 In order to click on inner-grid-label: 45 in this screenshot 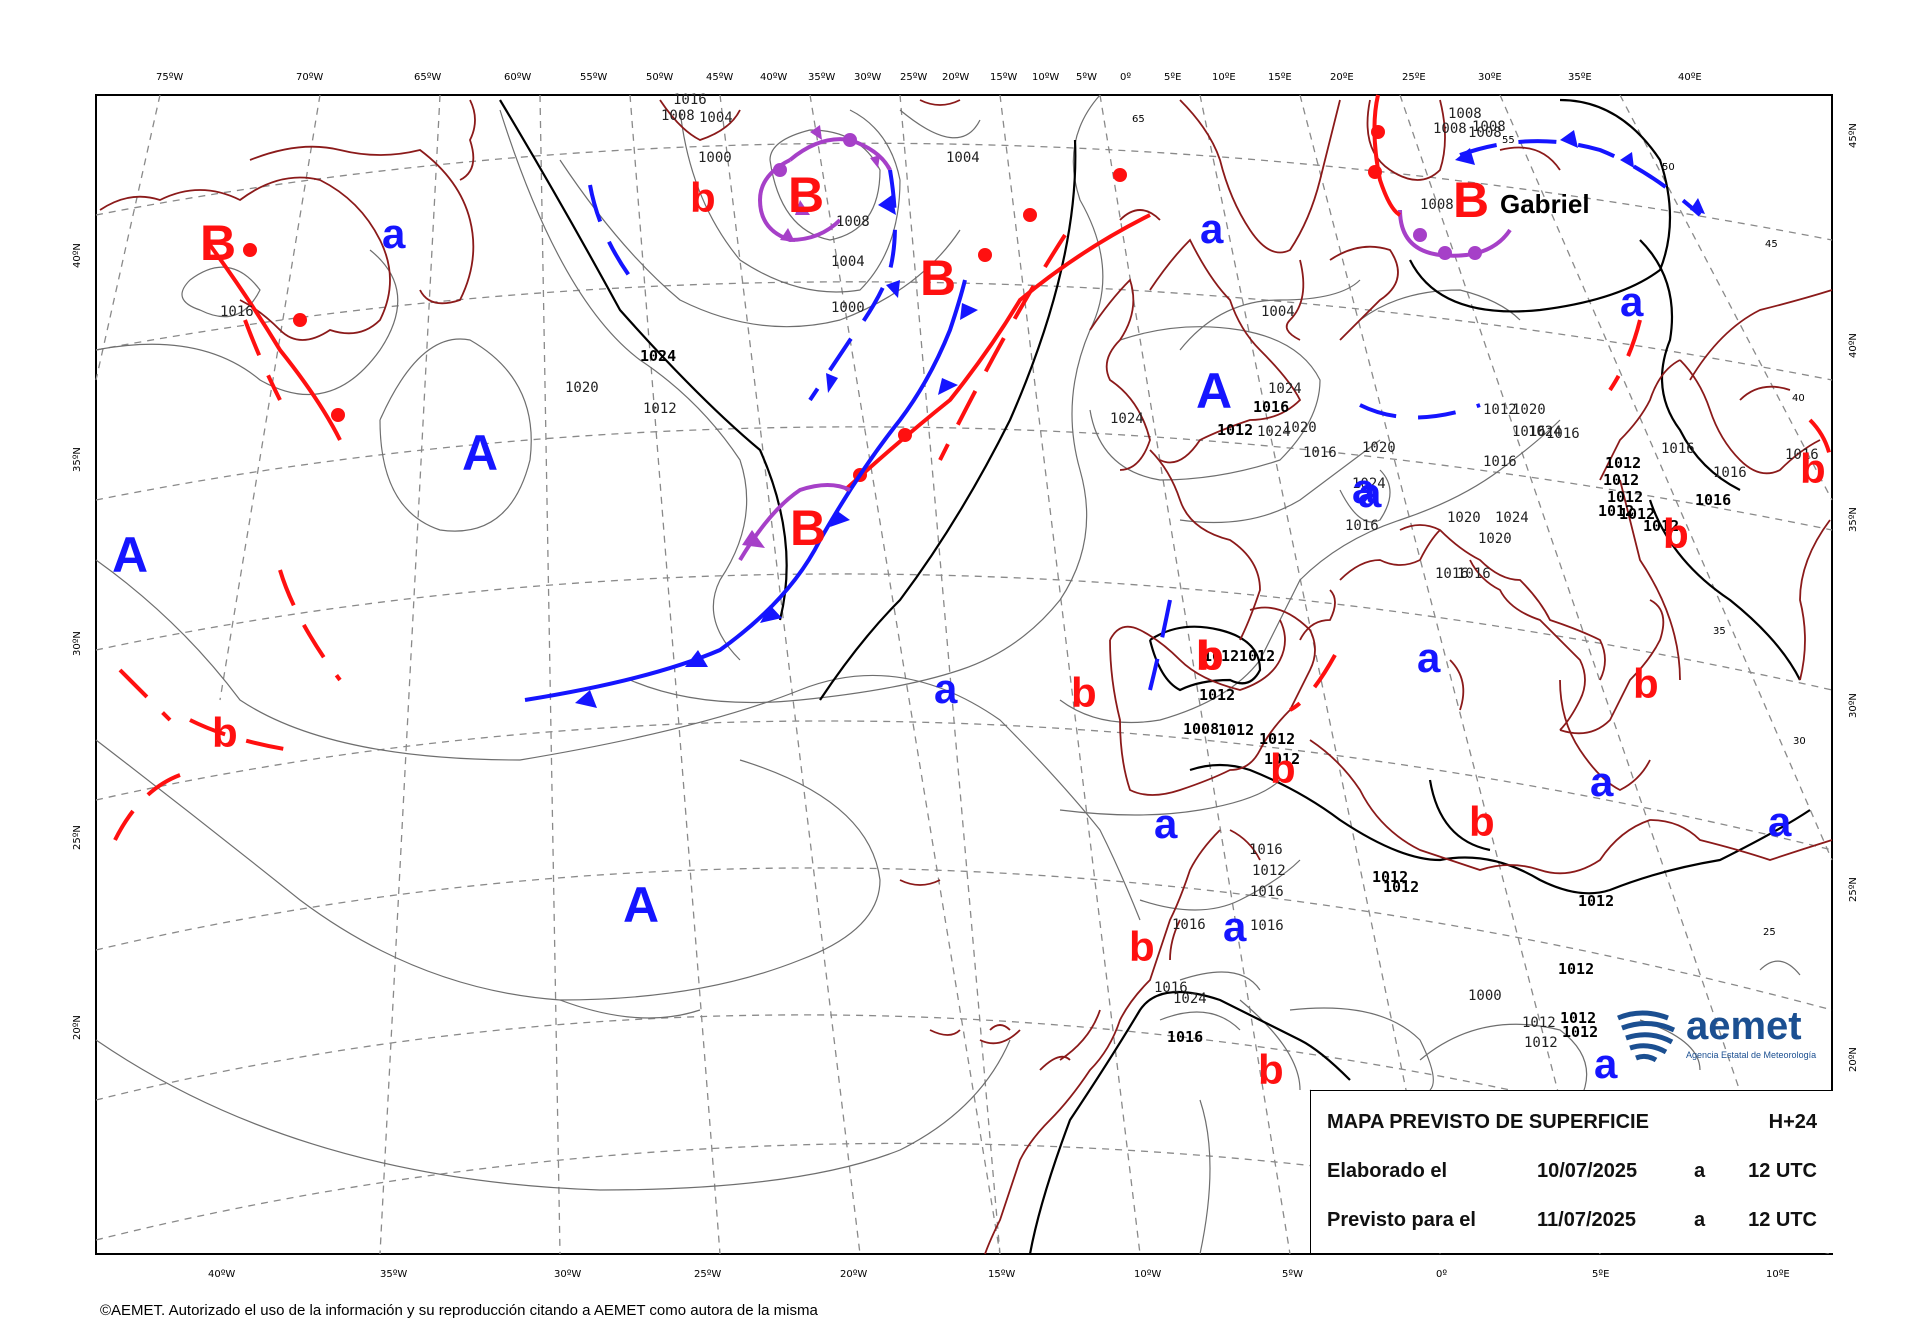, I will do `click(1771, 244)`.